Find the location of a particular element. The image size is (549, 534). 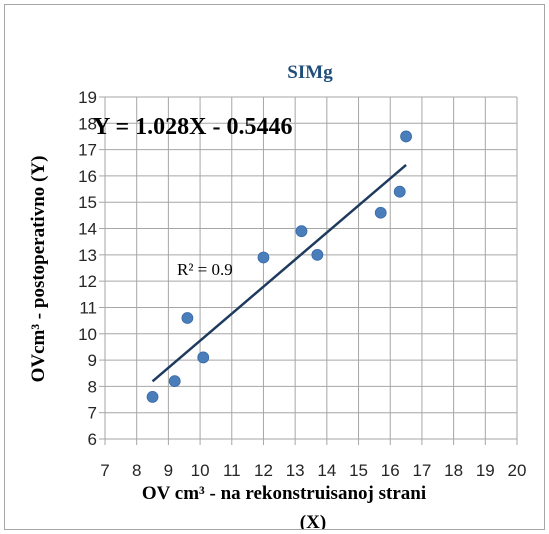

x-tick-label: 20 is located at coordinates (517, 470).